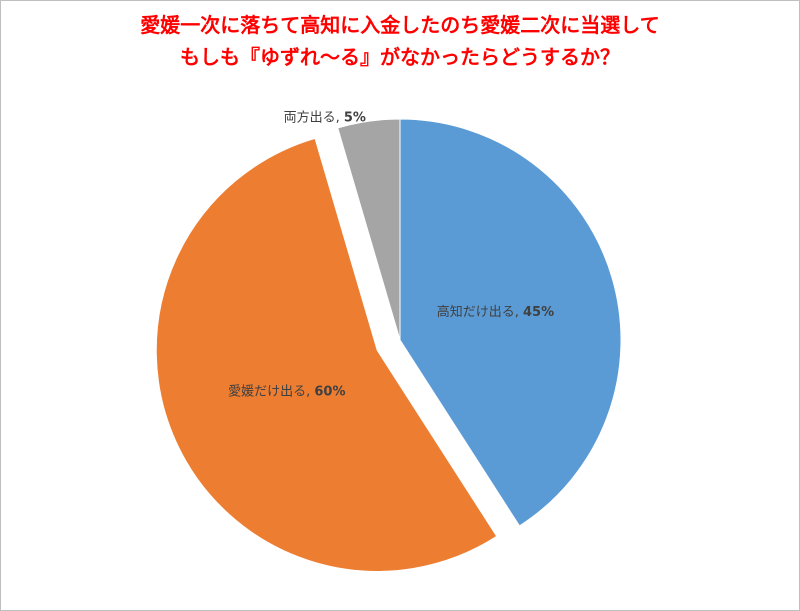 Image resolution: width=800 pixels, height=611 pixels. Describe the element at coordinates (267, 391) in the screenshot. I see `data-label-category: 愛媛だけ出る` at that location.